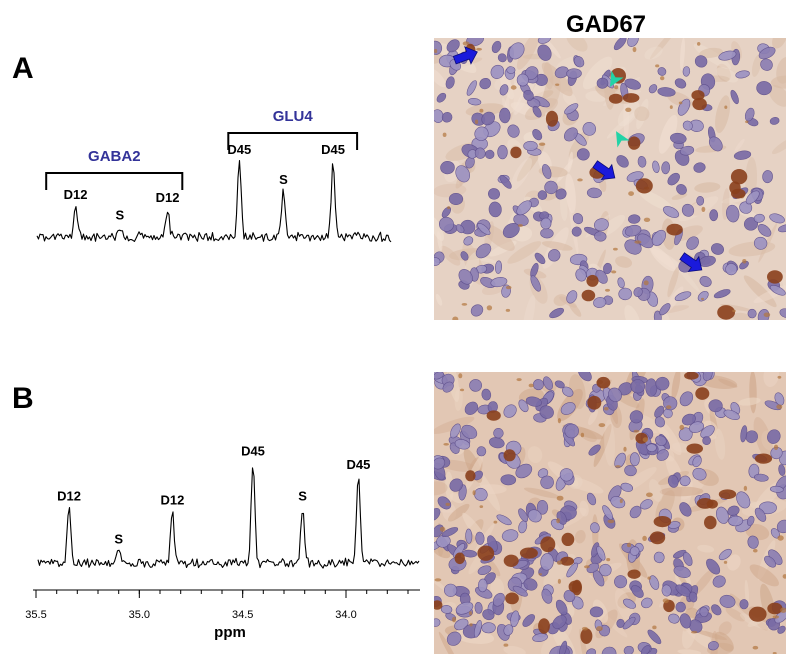 The width and height of the screenshot is (800, 664). Describe the element at coordinates (214, 175) in the screenshot. I see `spectrum-a: GABA2 GLU4 D12 S D12 D45 S D45` at that location.